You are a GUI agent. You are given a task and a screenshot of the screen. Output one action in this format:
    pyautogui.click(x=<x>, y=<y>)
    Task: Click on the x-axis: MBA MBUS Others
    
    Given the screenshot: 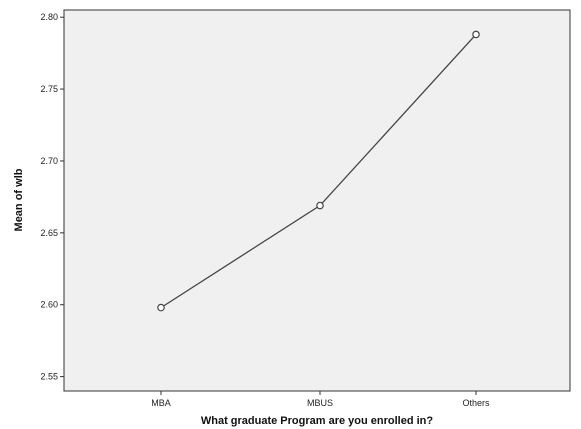 What is the action you would take?
    pyautogui.click(x=320, y=399)
    